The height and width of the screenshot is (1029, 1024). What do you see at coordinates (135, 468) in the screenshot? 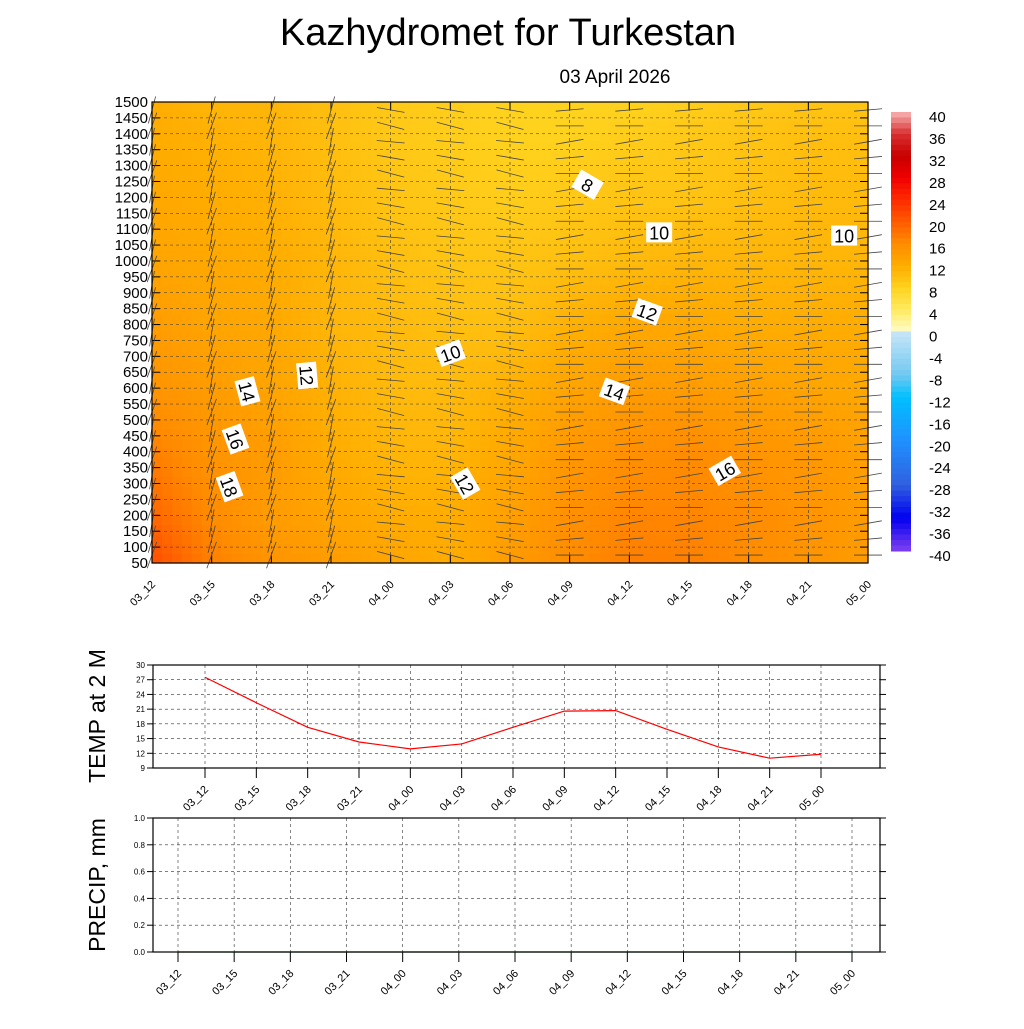
I see `y-tick-label: 350` at bounding box center [135, 468].